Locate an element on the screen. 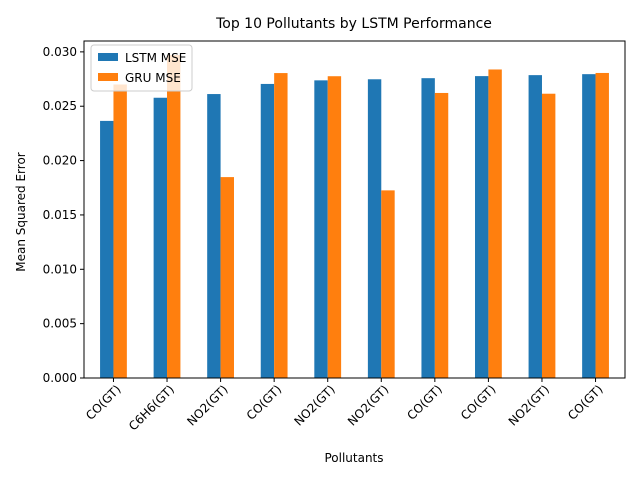 The image size is (640, 480). y-axis-title: Mean Squared Error is located at coordinates (21, 212).